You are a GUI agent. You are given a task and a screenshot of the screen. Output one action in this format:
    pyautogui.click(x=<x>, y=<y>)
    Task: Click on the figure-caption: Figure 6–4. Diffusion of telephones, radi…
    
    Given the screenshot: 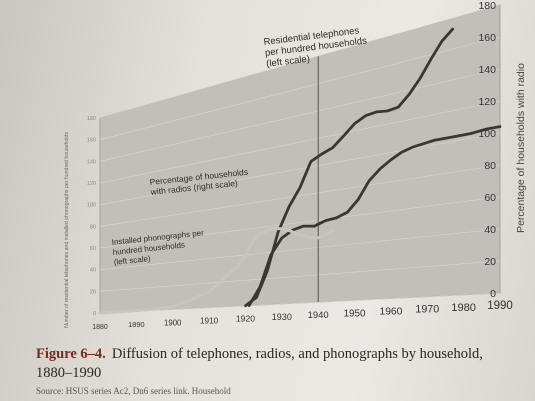 What is the action you would take?
    pyautogui.click(x=276, y=364)
    